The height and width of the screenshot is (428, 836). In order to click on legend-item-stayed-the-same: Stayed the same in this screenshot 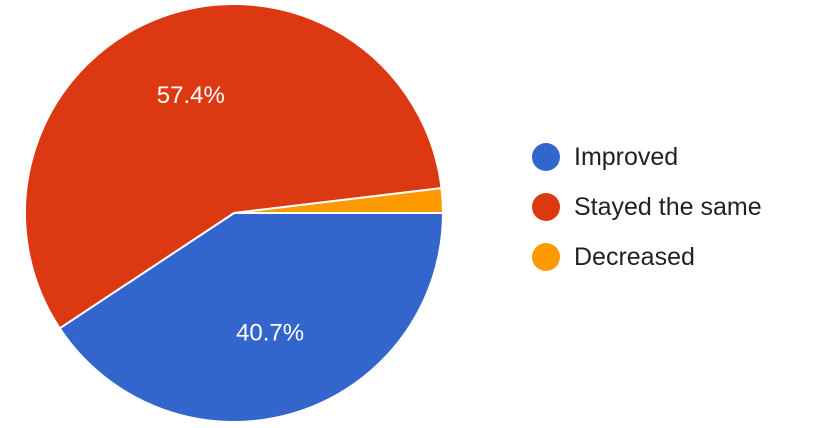, I will do `click(647, 207)`.